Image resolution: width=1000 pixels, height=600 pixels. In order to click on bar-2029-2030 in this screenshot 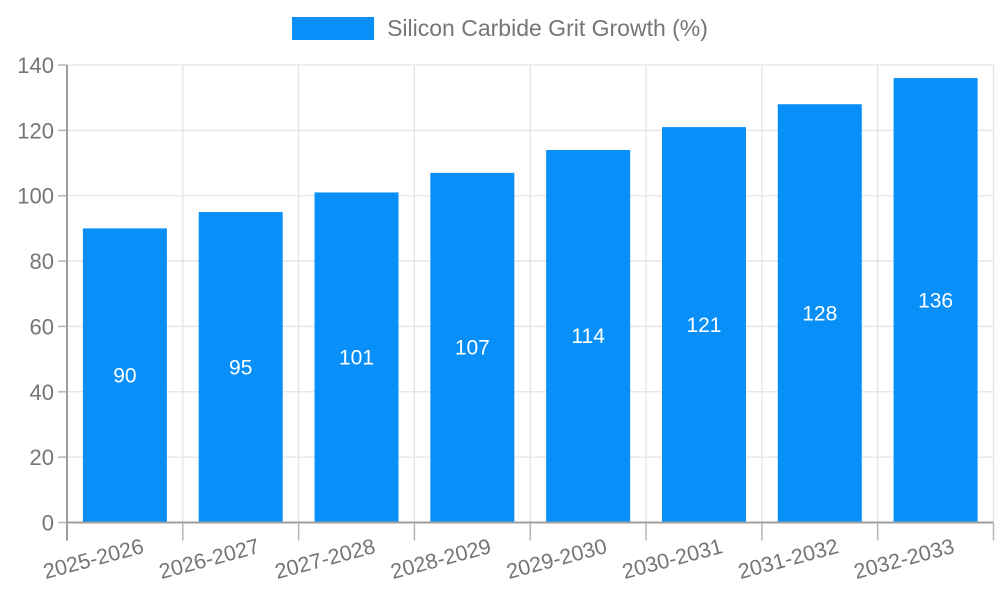, I will do `click(588, 335)`.